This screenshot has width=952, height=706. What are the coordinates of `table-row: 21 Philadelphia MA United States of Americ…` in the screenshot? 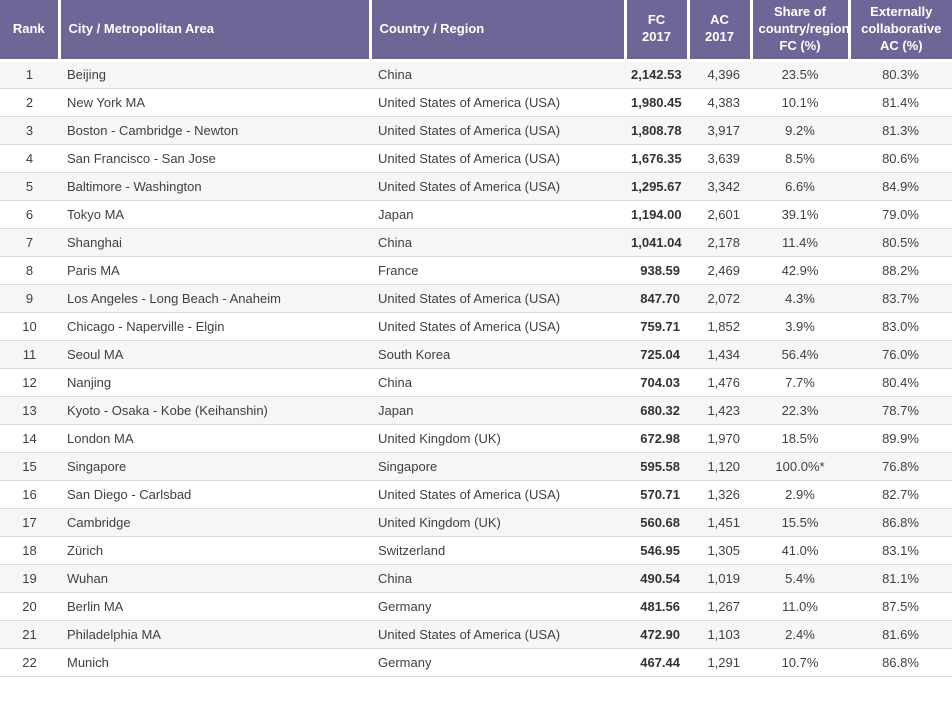 It's located at (476, 634).